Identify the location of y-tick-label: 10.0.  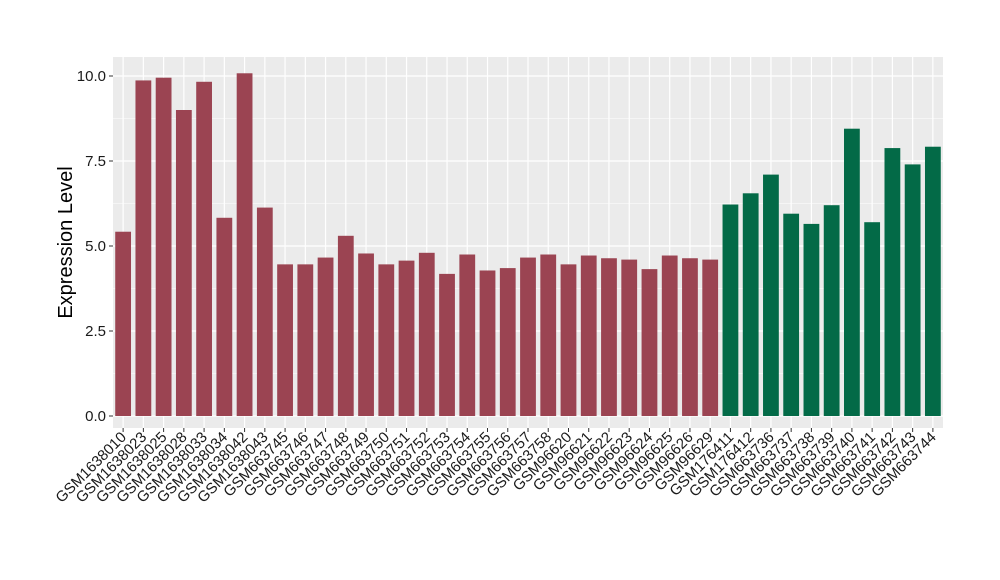
(91, 76).